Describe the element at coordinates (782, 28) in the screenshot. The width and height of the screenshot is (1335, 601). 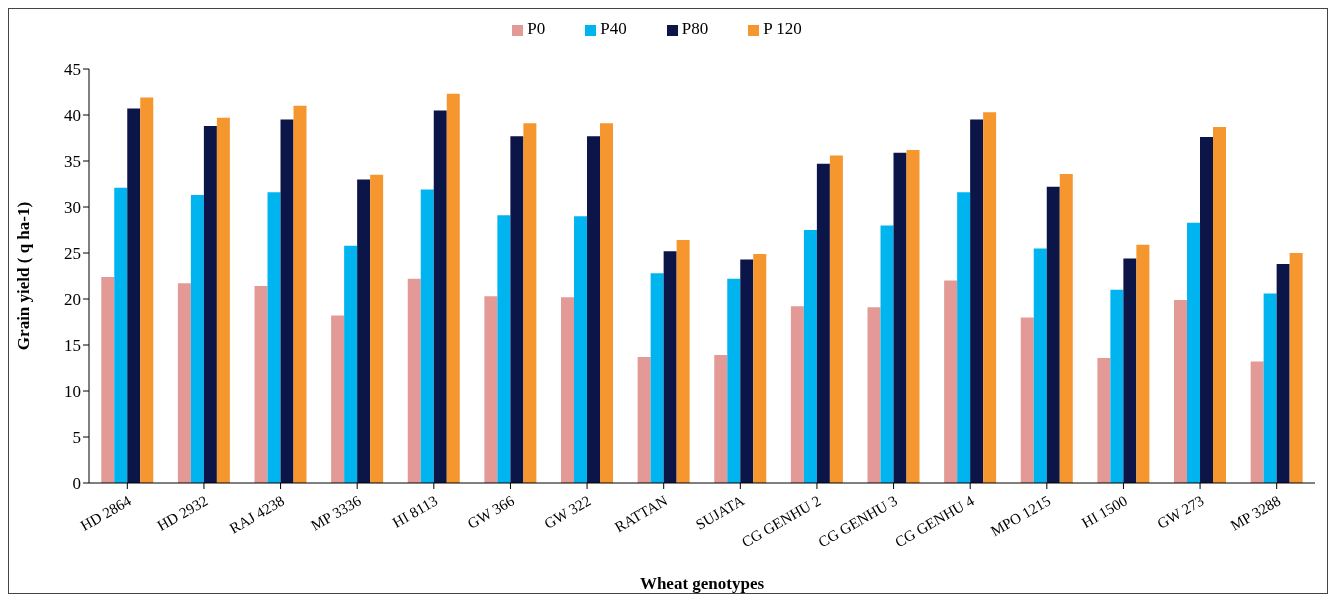
I see `legend-label: P 120` at that location.